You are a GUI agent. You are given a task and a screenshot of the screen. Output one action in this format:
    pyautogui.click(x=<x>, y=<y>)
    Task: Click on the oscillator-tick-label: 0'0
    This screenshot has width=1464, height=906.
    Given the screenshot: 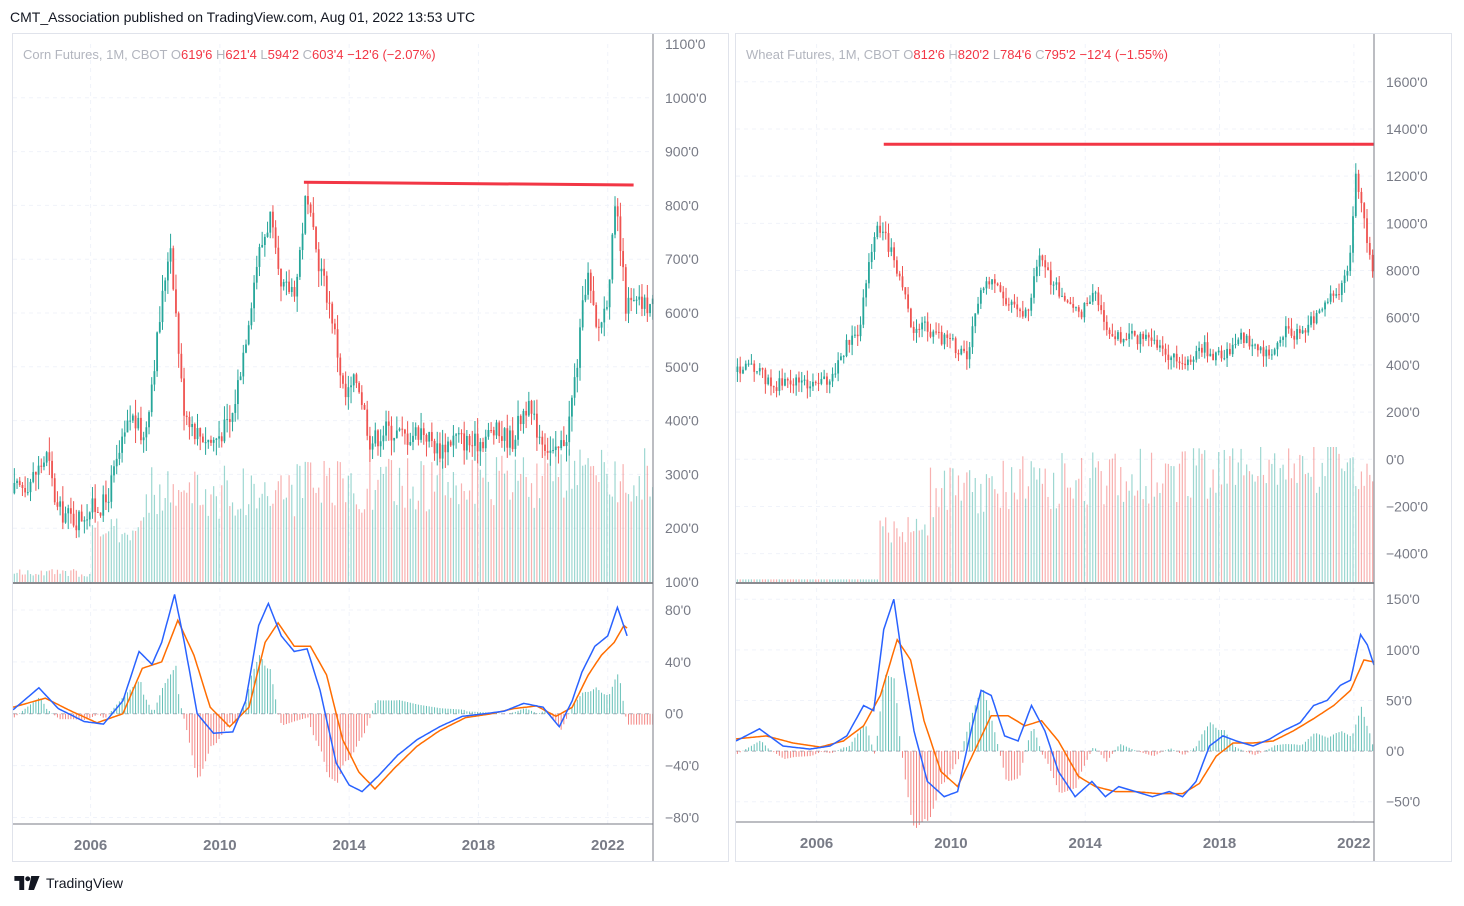 What is the action you would take?
    pyautogui.click(x=1395, y=751)
    